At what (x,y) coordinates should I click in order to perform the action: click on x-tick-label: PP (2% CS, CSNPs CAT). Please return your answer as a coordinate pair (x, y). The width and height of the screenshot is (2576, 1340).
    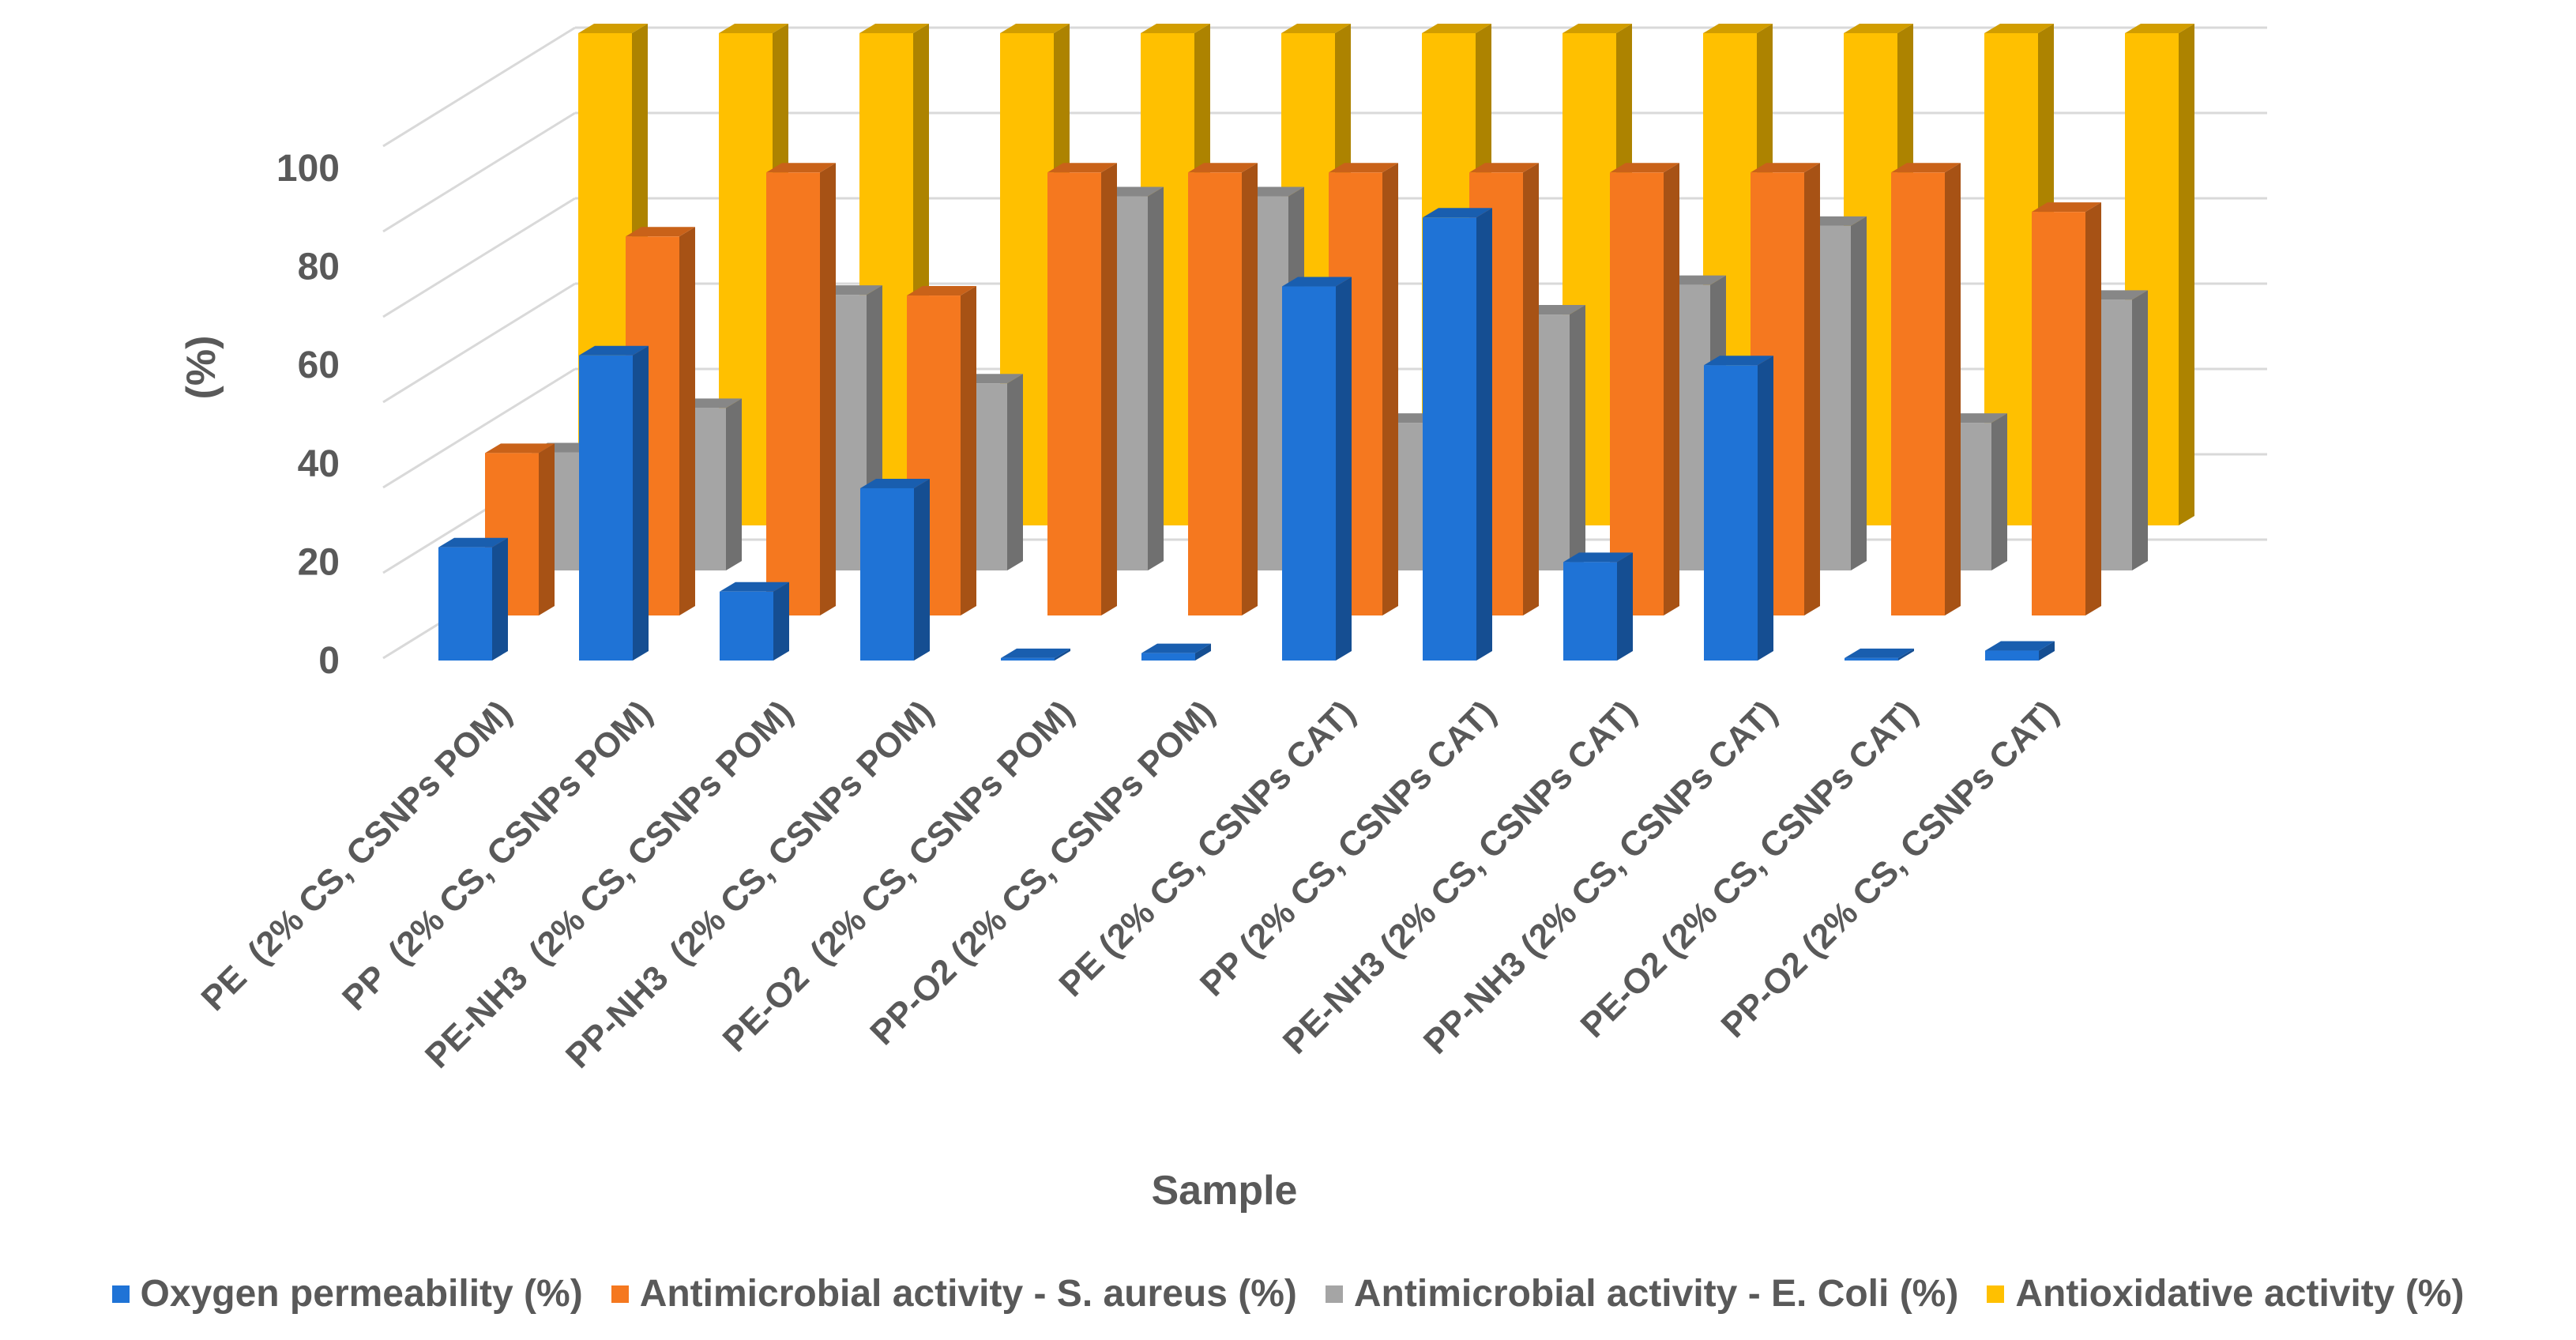
    Looking at the image, I should click on (1348, 848).